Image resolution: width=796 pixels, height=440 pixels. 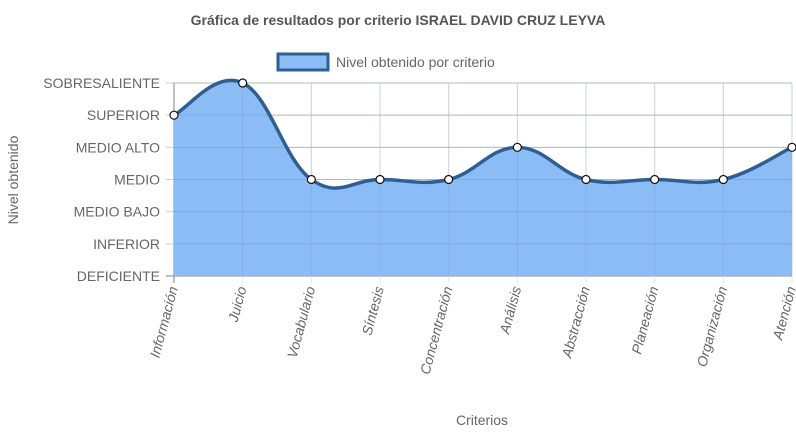 I want to click on y-tick-label: SOBRESALIENTE, so click(x=101, y=83).